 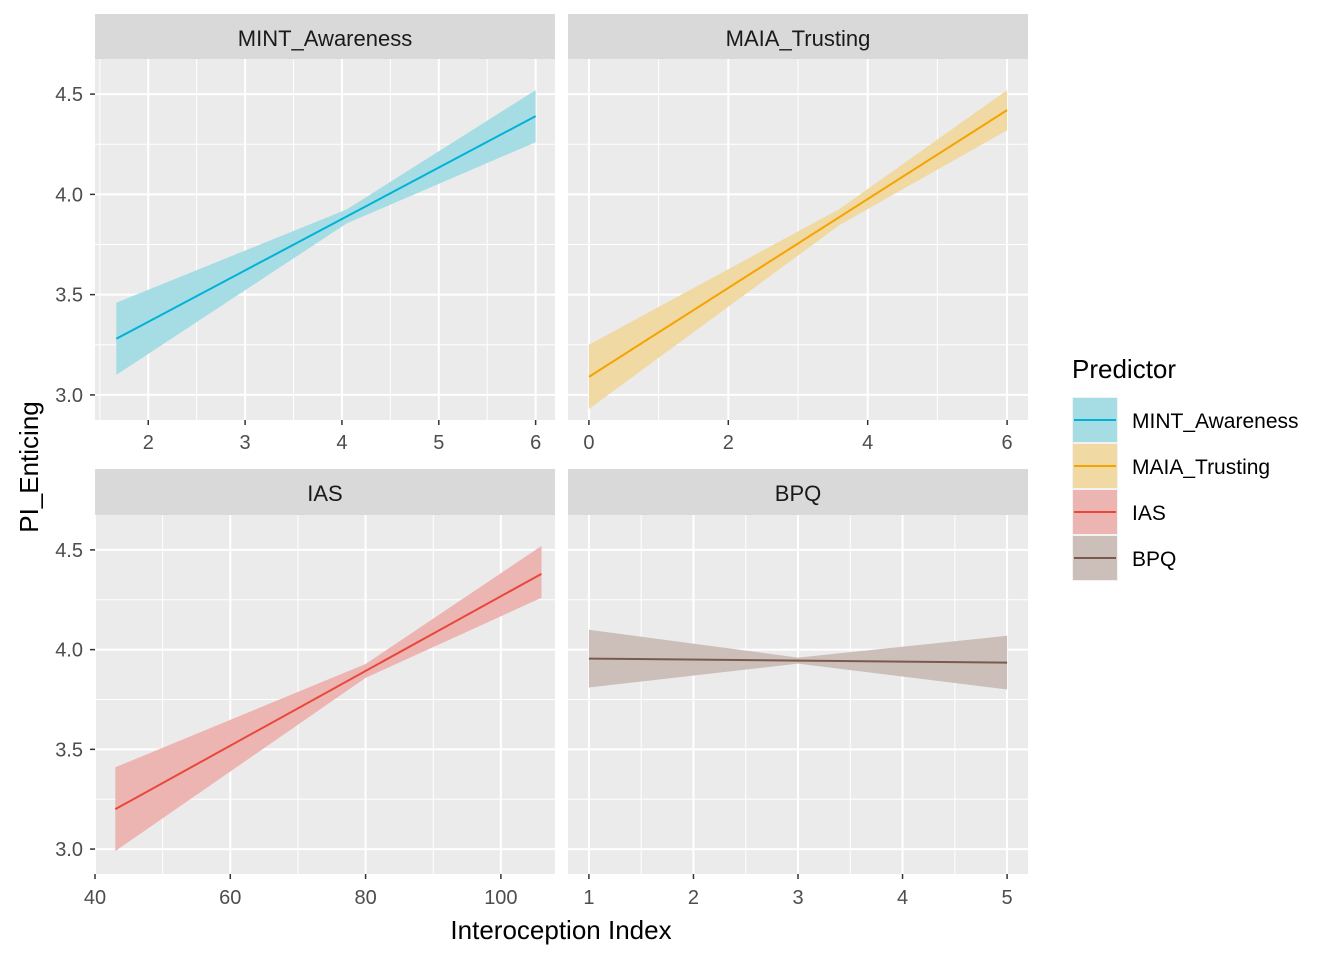 I want to click on fit-line-mint-awareness, so click(x=326, y=227).